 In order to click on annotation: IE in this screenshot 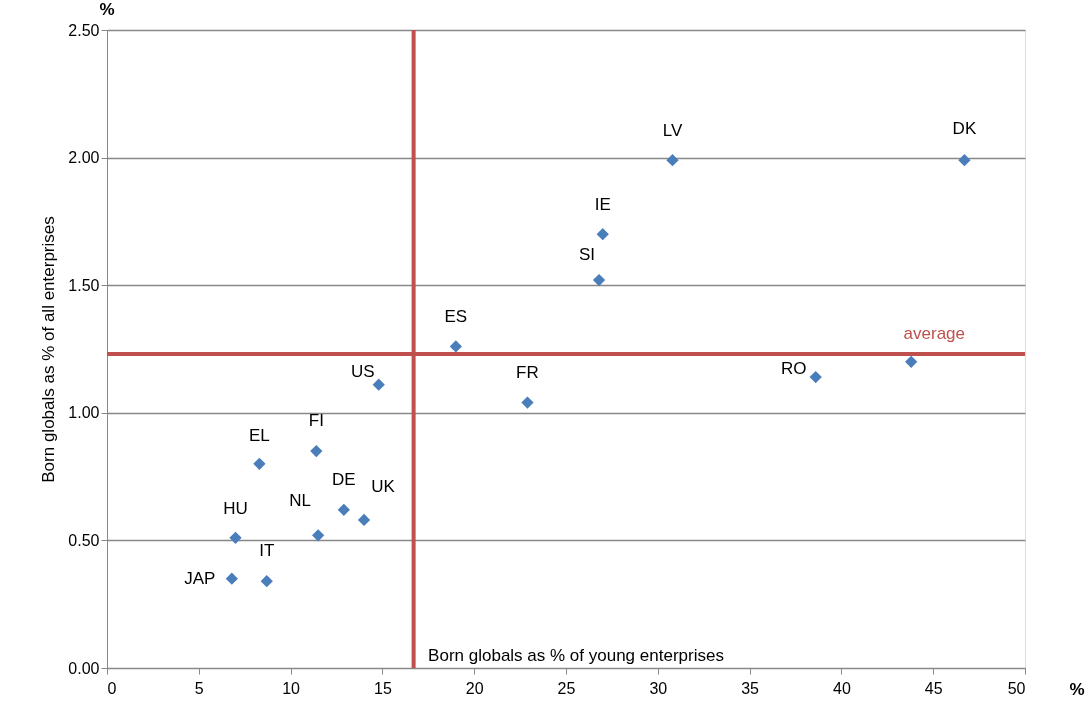, I will do `click(602, 205)`.